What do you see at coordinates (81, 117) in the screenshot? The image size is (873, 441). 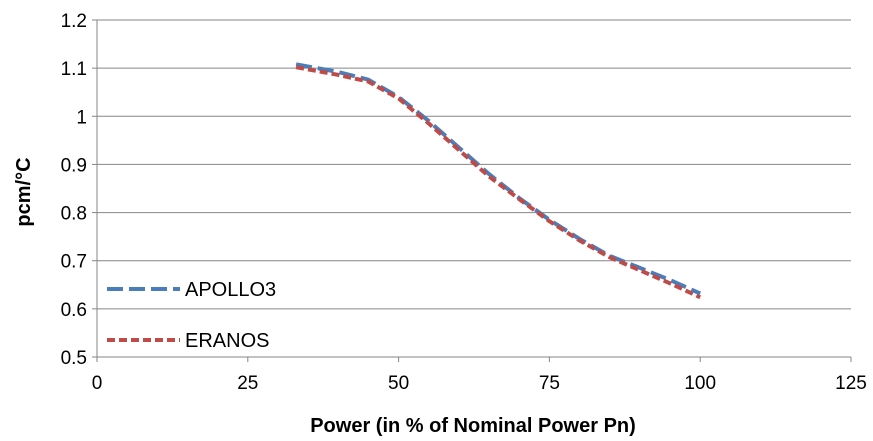 I see `y-tick-label: 1` at bounding box center [81, 117].